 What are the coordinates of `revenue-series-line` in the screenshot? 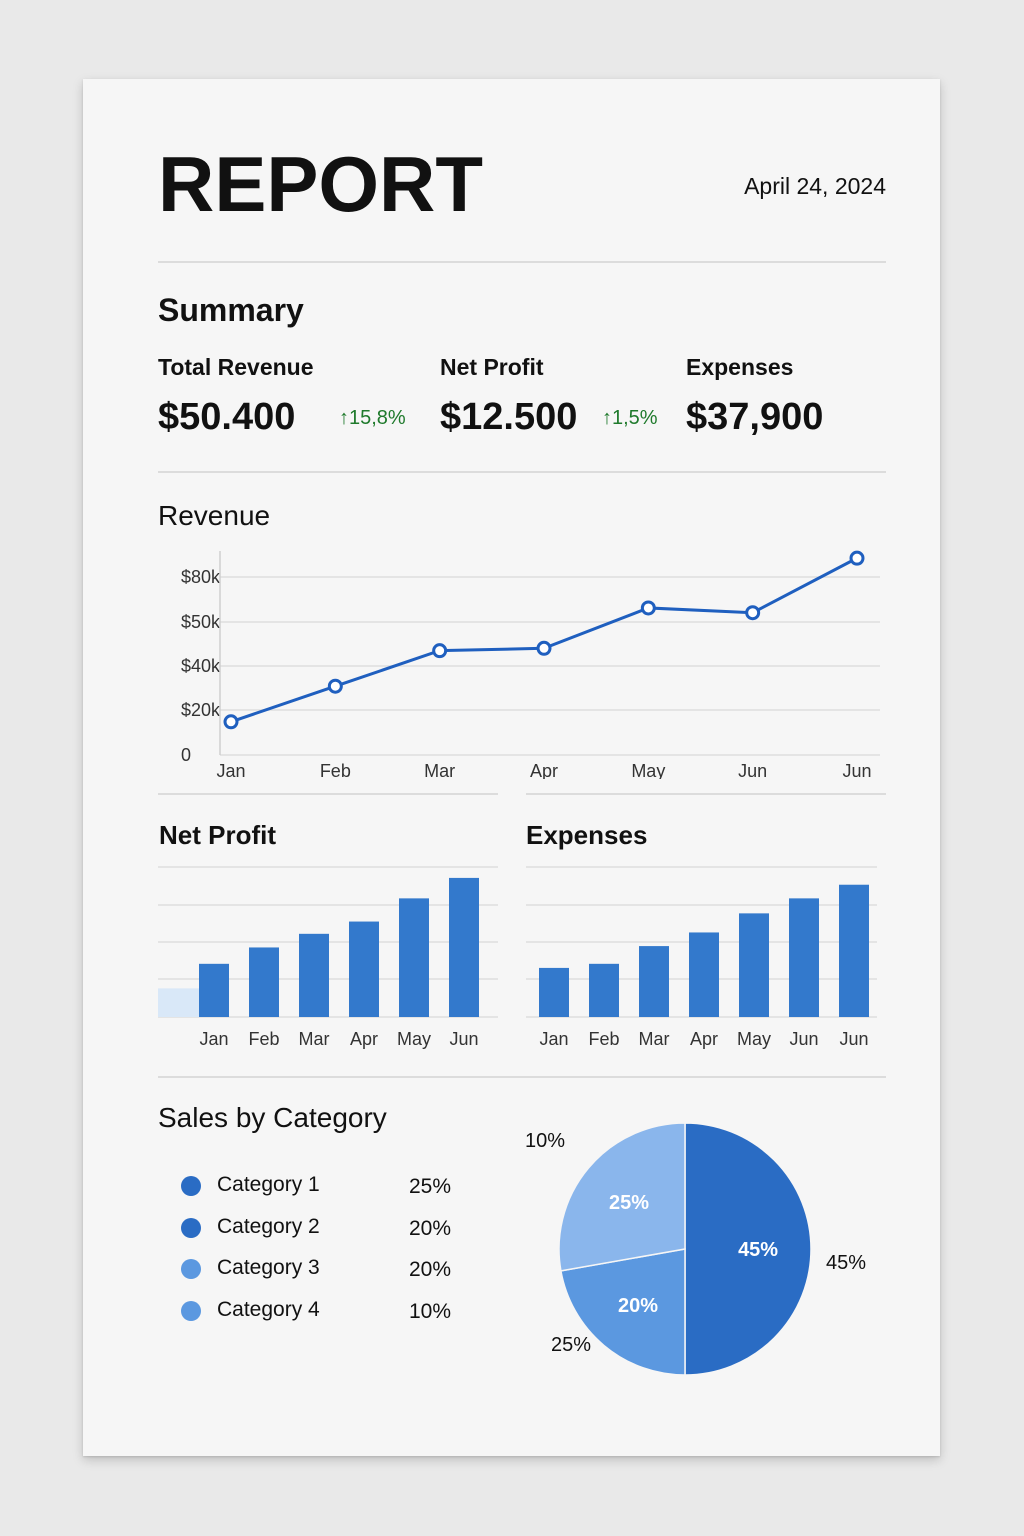 It's located at (544, 640).